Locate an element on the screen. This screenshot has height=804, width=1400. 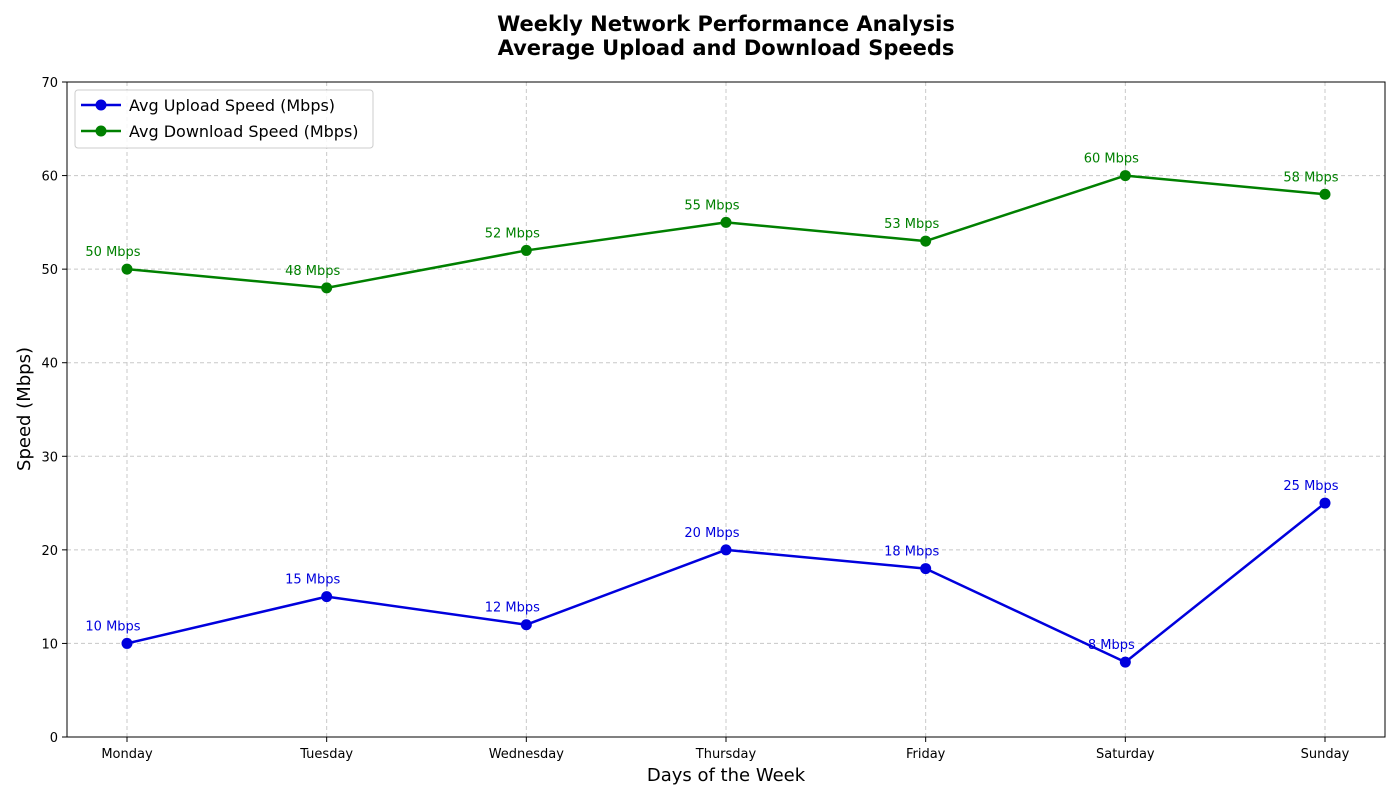
y-tick-label: 50 is located at coordinates (49, 270).